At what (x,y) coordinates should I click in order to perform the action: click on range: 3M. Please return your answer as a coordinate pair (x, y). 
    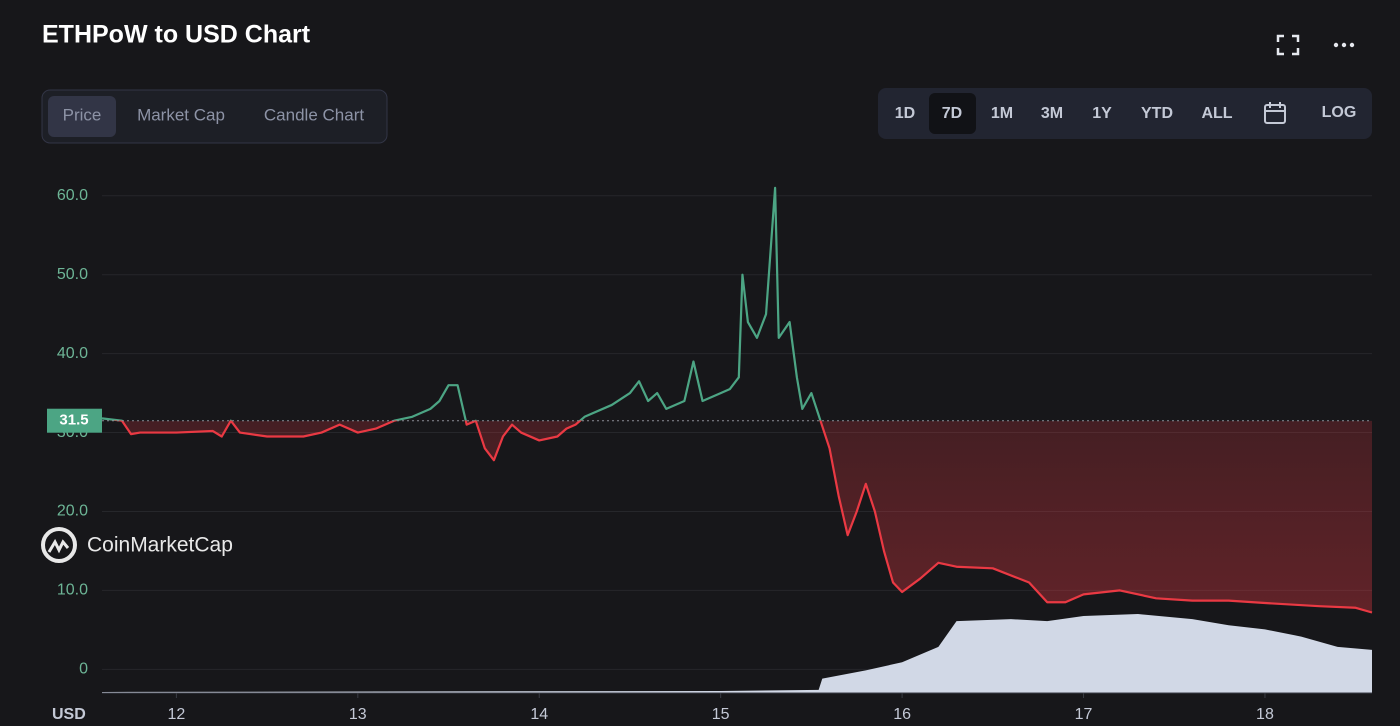
    Looking at the image, I should click on (1052, 113).